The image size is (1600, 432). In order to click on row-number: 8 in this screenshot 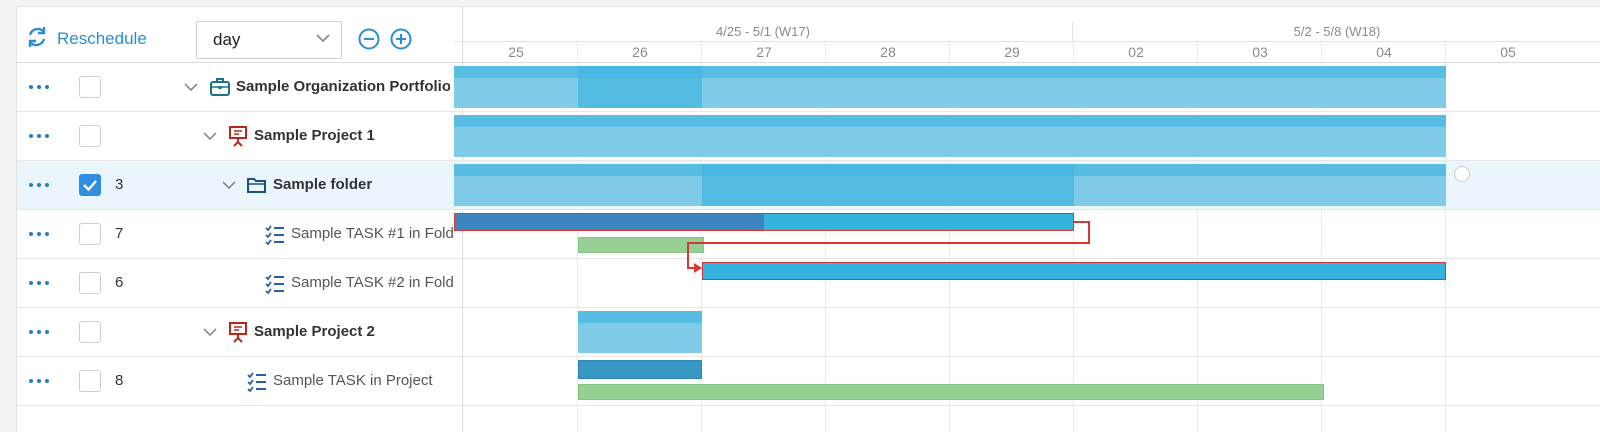, I will do `click(119, 380)`.